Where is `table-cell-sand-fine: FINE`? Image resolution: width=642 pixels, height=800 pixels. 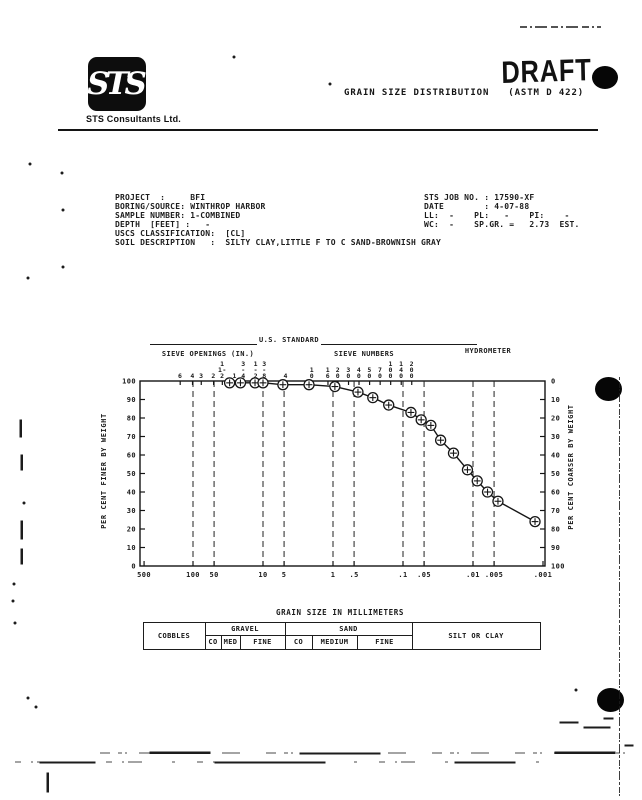
table-cell-sand-fine: FINE is located at coordinates (384, 642).